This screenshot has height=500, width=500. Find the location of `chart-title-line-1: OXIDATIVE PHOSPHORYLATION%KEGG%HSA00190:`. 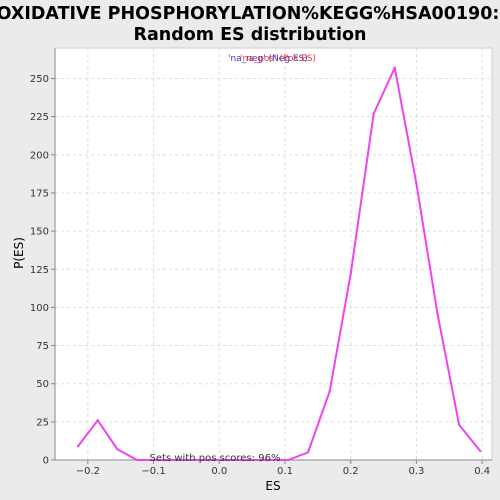

chart-title-line-1: OXIDATIVE PHOSPHORYLATION%KEGG%HSA00190: is located at coordinates (249, 14).